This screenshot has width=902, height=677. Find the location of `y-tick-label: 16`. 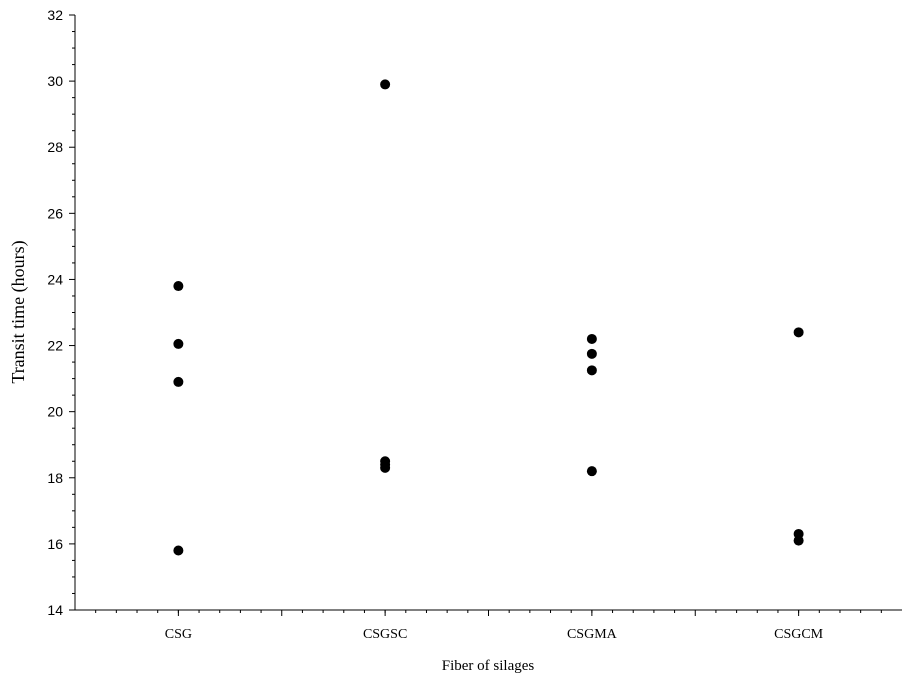

y-tick-label: 16 is located at coordinates (55, 544).